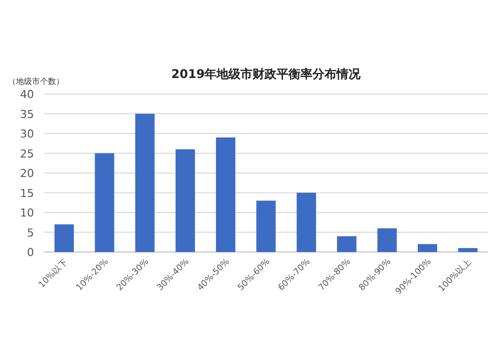  What do you see at coordinates (27, 173) in the screenshot?
I see `y-tick-label: 20` at bounding box center [27, 173].